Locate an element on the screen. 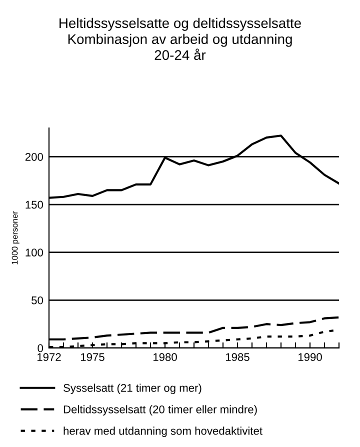  x-tick-label: 1990 is located at coordinates (310, 357).